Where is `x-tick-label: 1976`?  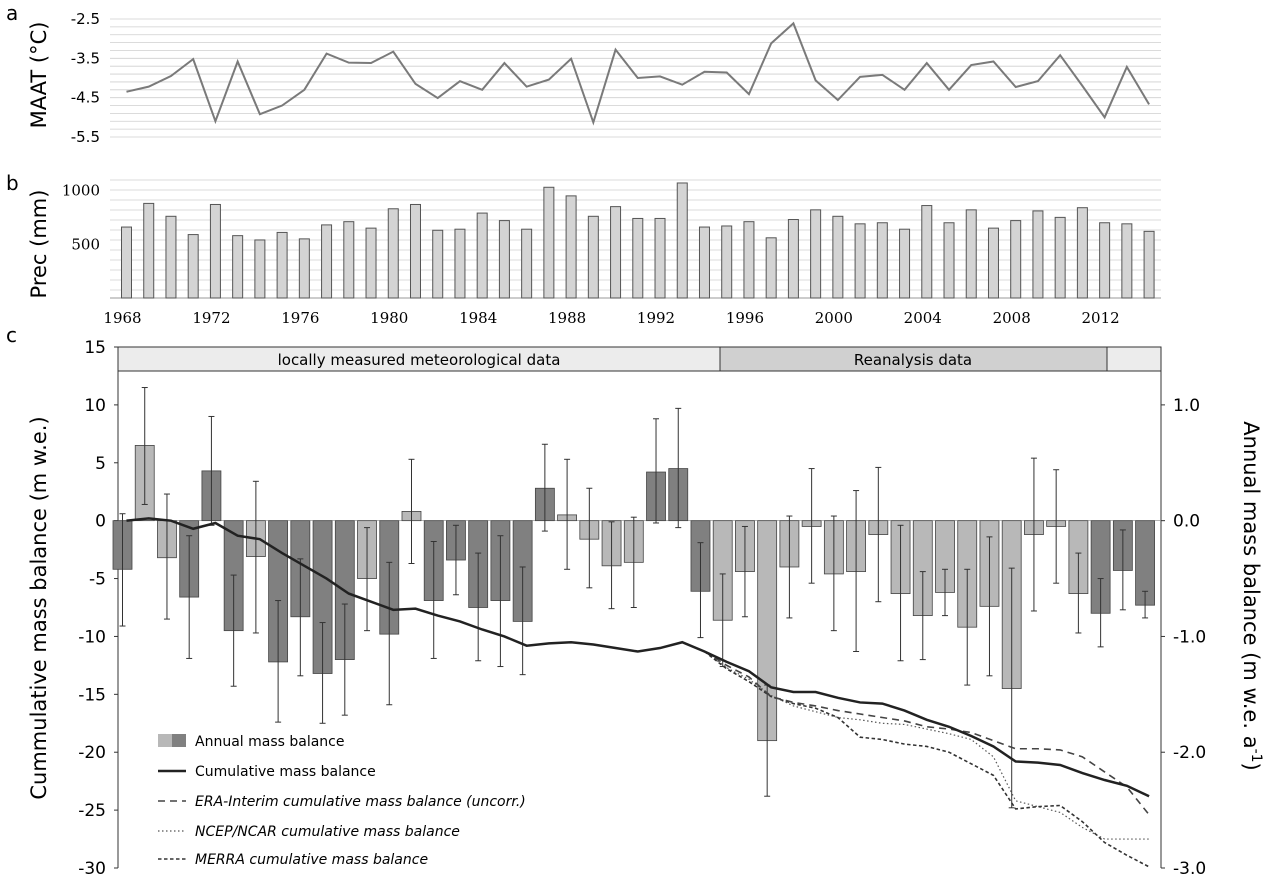
x-tick-label: 1976 is located at coordinates (300, 318).